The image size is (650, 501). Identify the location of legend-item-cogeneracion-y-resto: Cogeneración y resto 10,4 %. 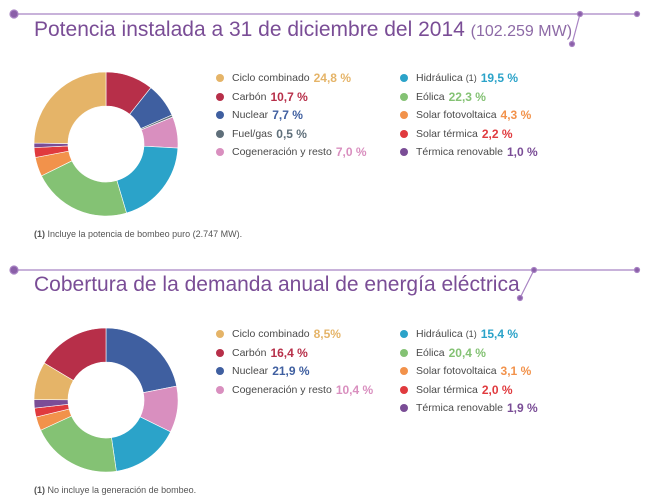
(294, 390).